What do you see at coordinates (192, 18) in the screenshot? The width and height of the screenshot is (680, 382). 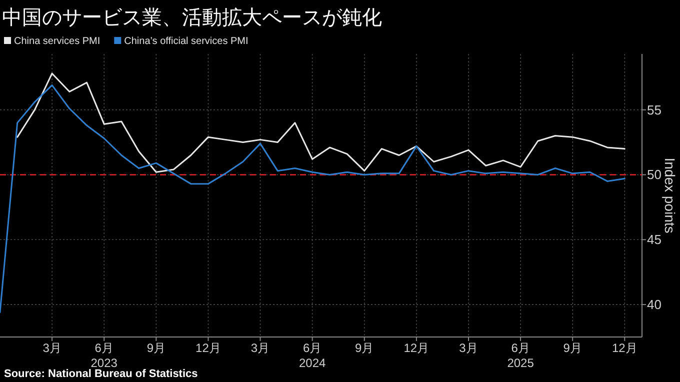 I see `chart-title: 中国のサービス業、活動拡大ペースが鈍化` at bounding box center [192, 18].